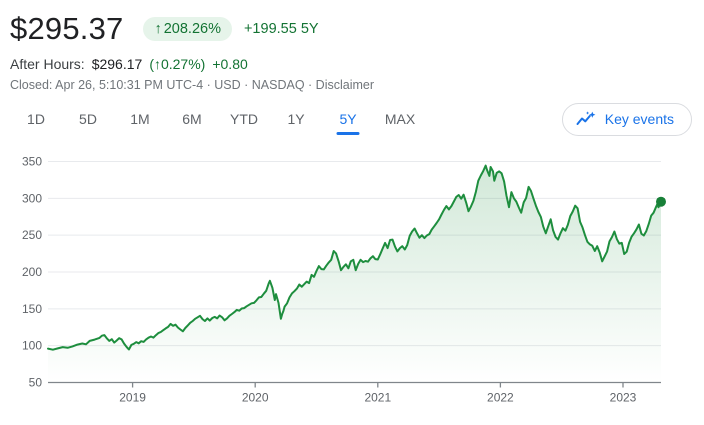 Image resolution: width=704 pixels, height=425 pixels. I want to click on key-events-button: Key events, so click(626, 119).